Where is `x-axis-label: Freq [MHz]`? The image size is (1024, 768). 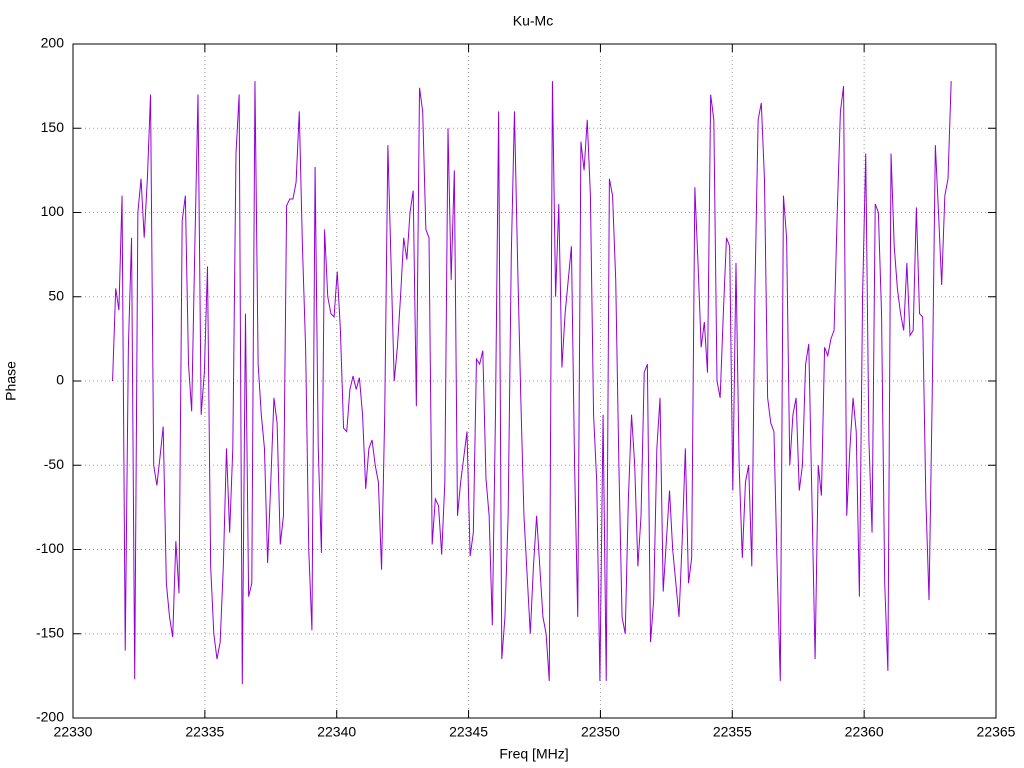
x-axis-label: Freq [MHz] is located at coordinates (533, 754).